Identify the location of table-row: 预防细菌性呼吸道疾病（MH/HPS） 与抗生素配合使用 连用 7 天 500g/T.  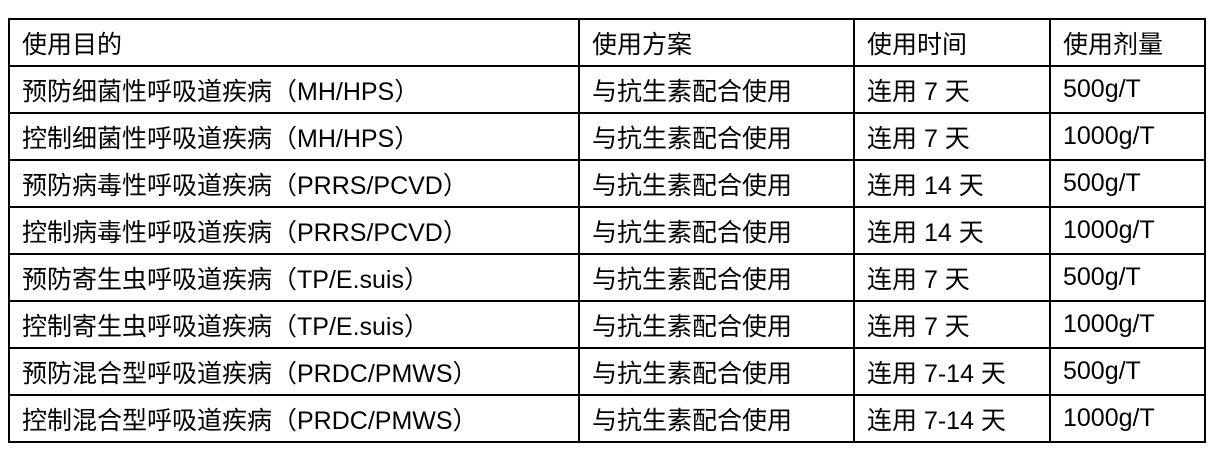
(607, 89).